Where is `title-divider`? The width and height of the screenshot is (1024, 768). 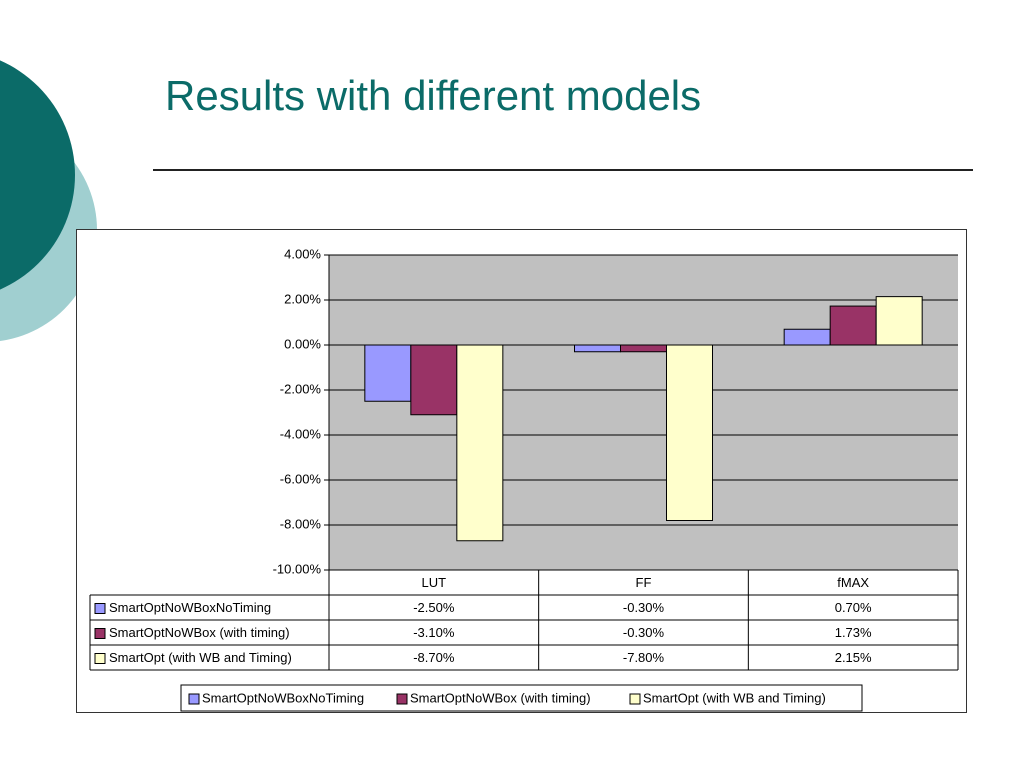
title-divider is located at coordinates (563, 170).